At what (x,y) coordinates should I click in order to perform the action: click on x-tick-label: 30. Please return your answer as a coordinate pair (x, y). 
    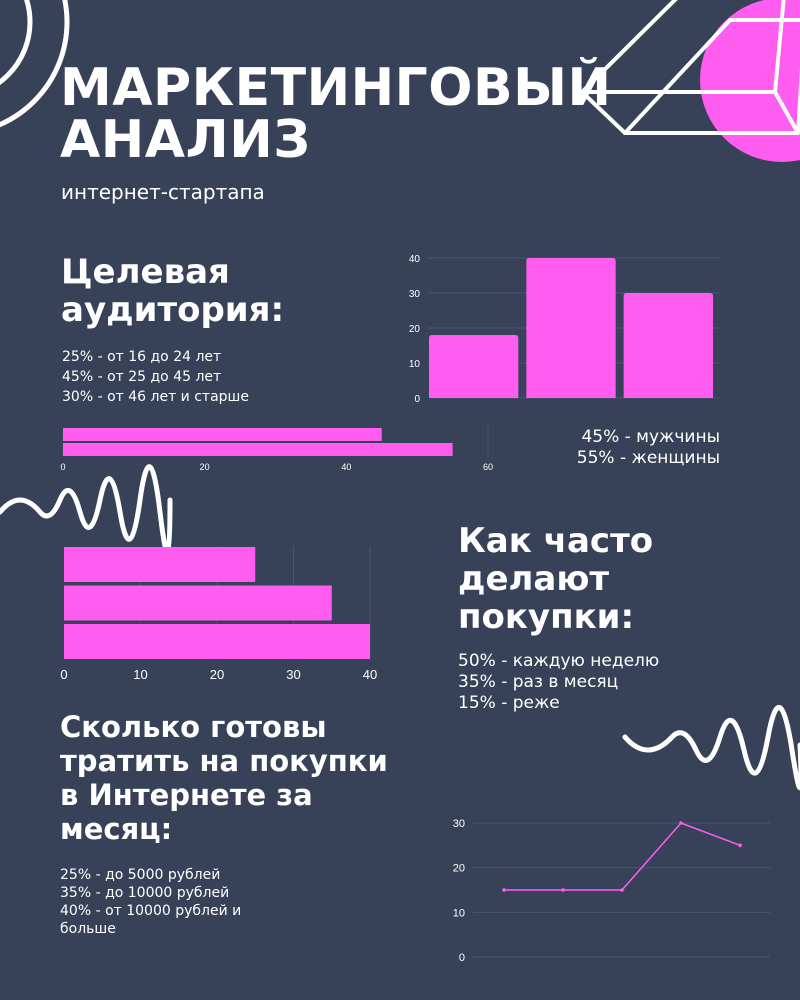
    Looking at the image, I should click on (293, 674).